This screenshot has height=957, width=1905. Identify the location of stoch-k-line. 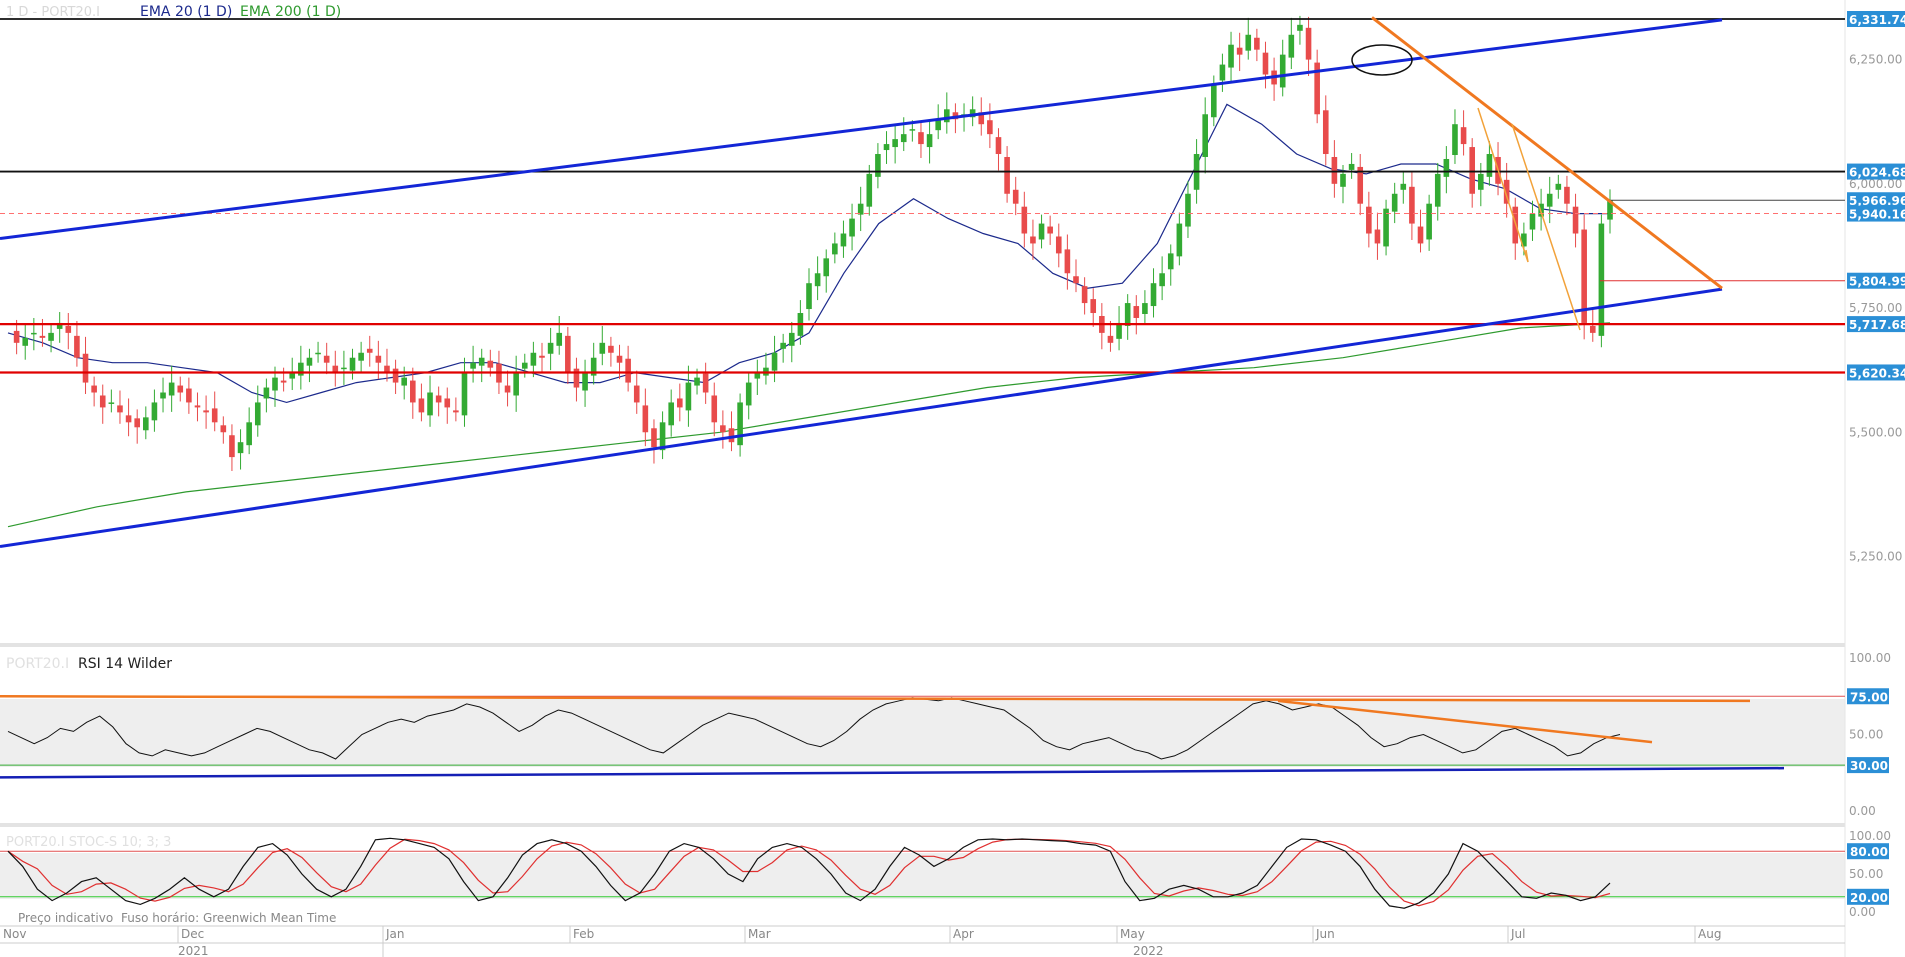
(809, 873).